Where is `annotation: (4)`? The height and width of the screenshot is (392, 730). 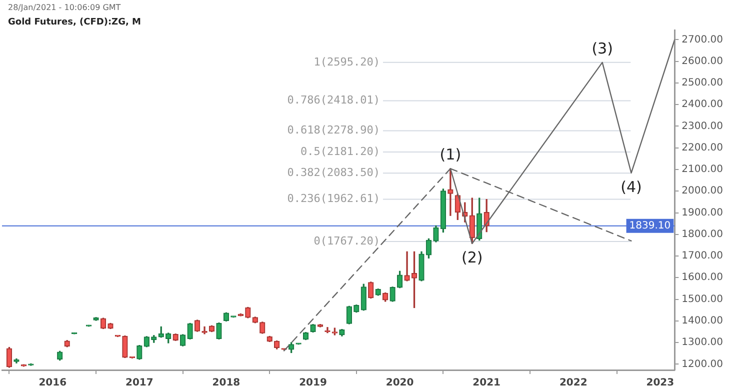
annotation: (4) is located at coordinates (631, 187).